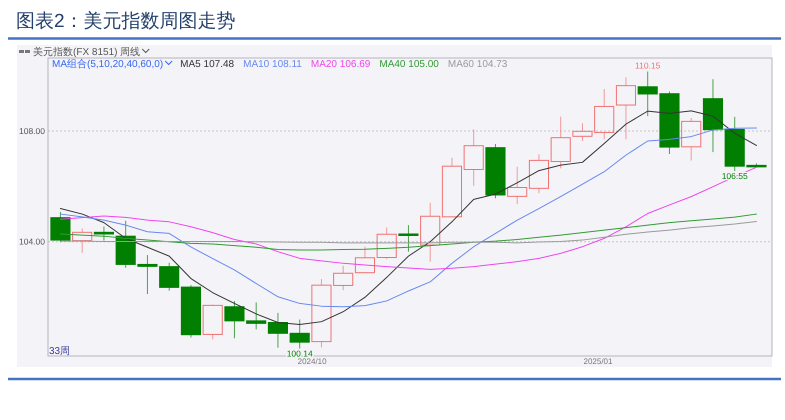 The height and width of the screenshot is (420, 785). I want to click on text: MA40 105.00, so click(409, 64).